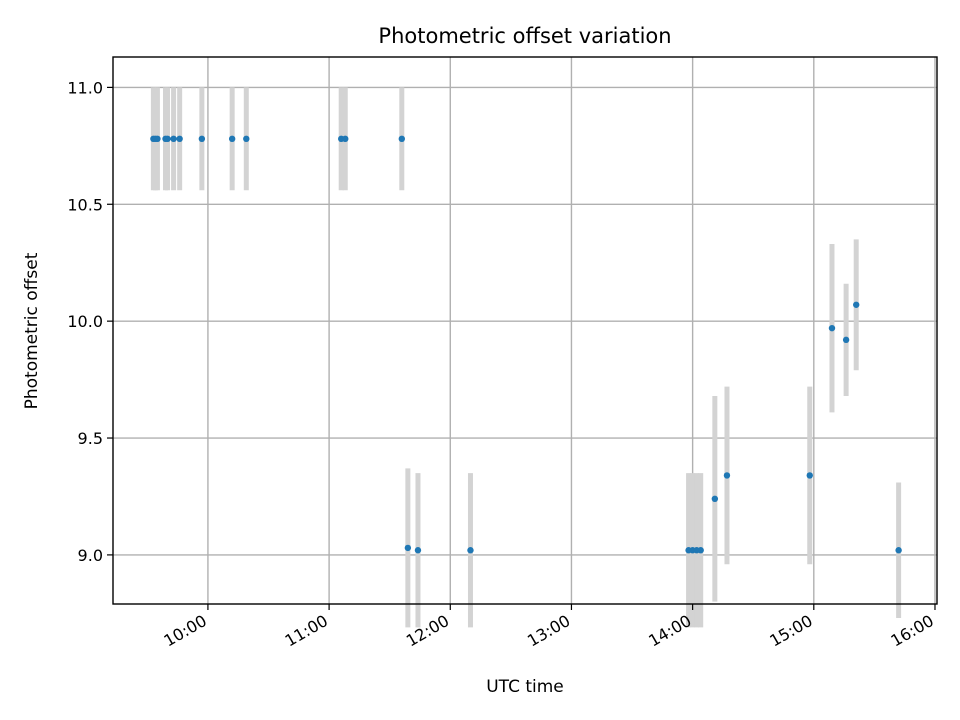  Describe the element at coordinates (525, 687) in the screenshot. I see `x-axis-label: UTC time` at that location.